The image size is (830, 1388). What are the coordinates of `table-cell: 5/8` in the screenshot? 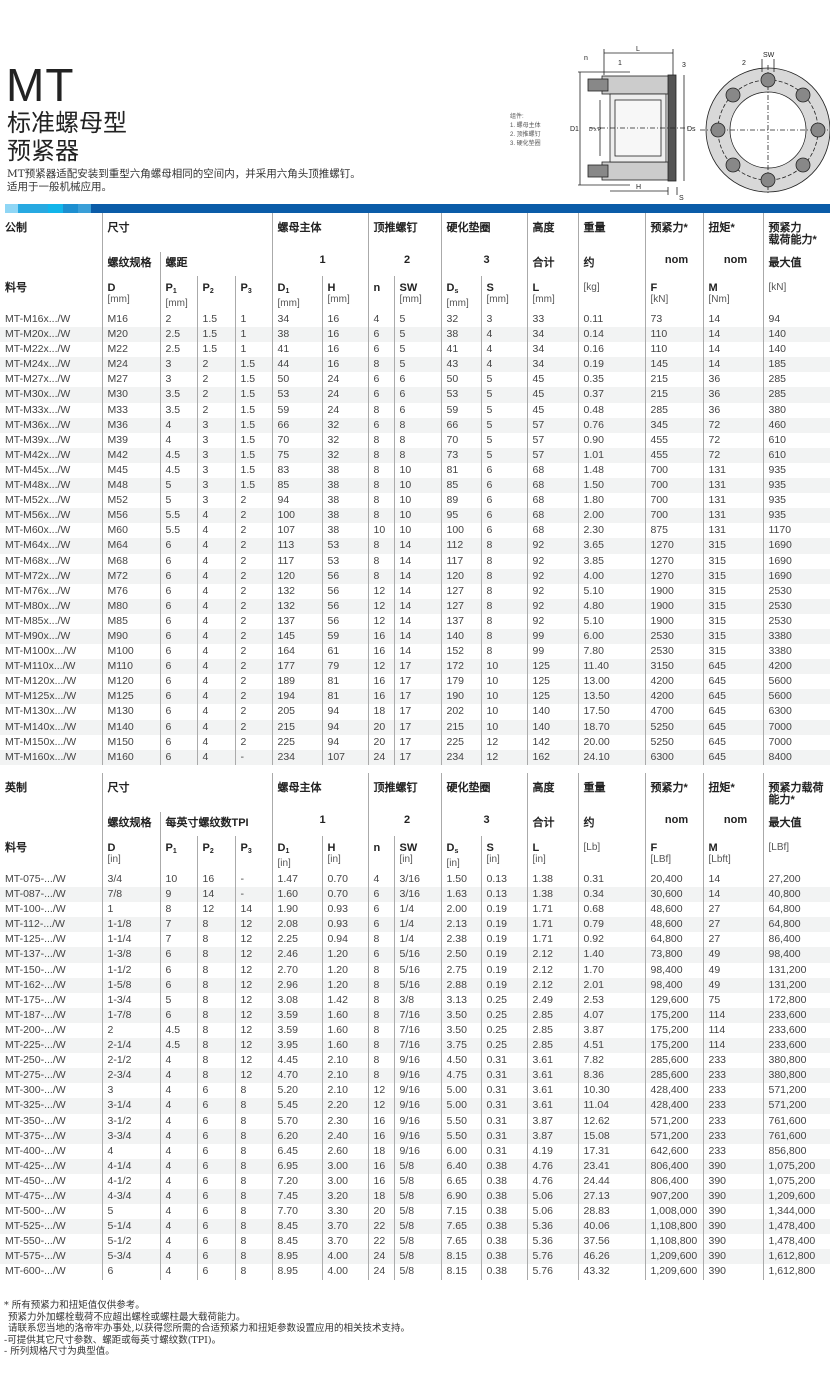 It's located at (417, 1166).